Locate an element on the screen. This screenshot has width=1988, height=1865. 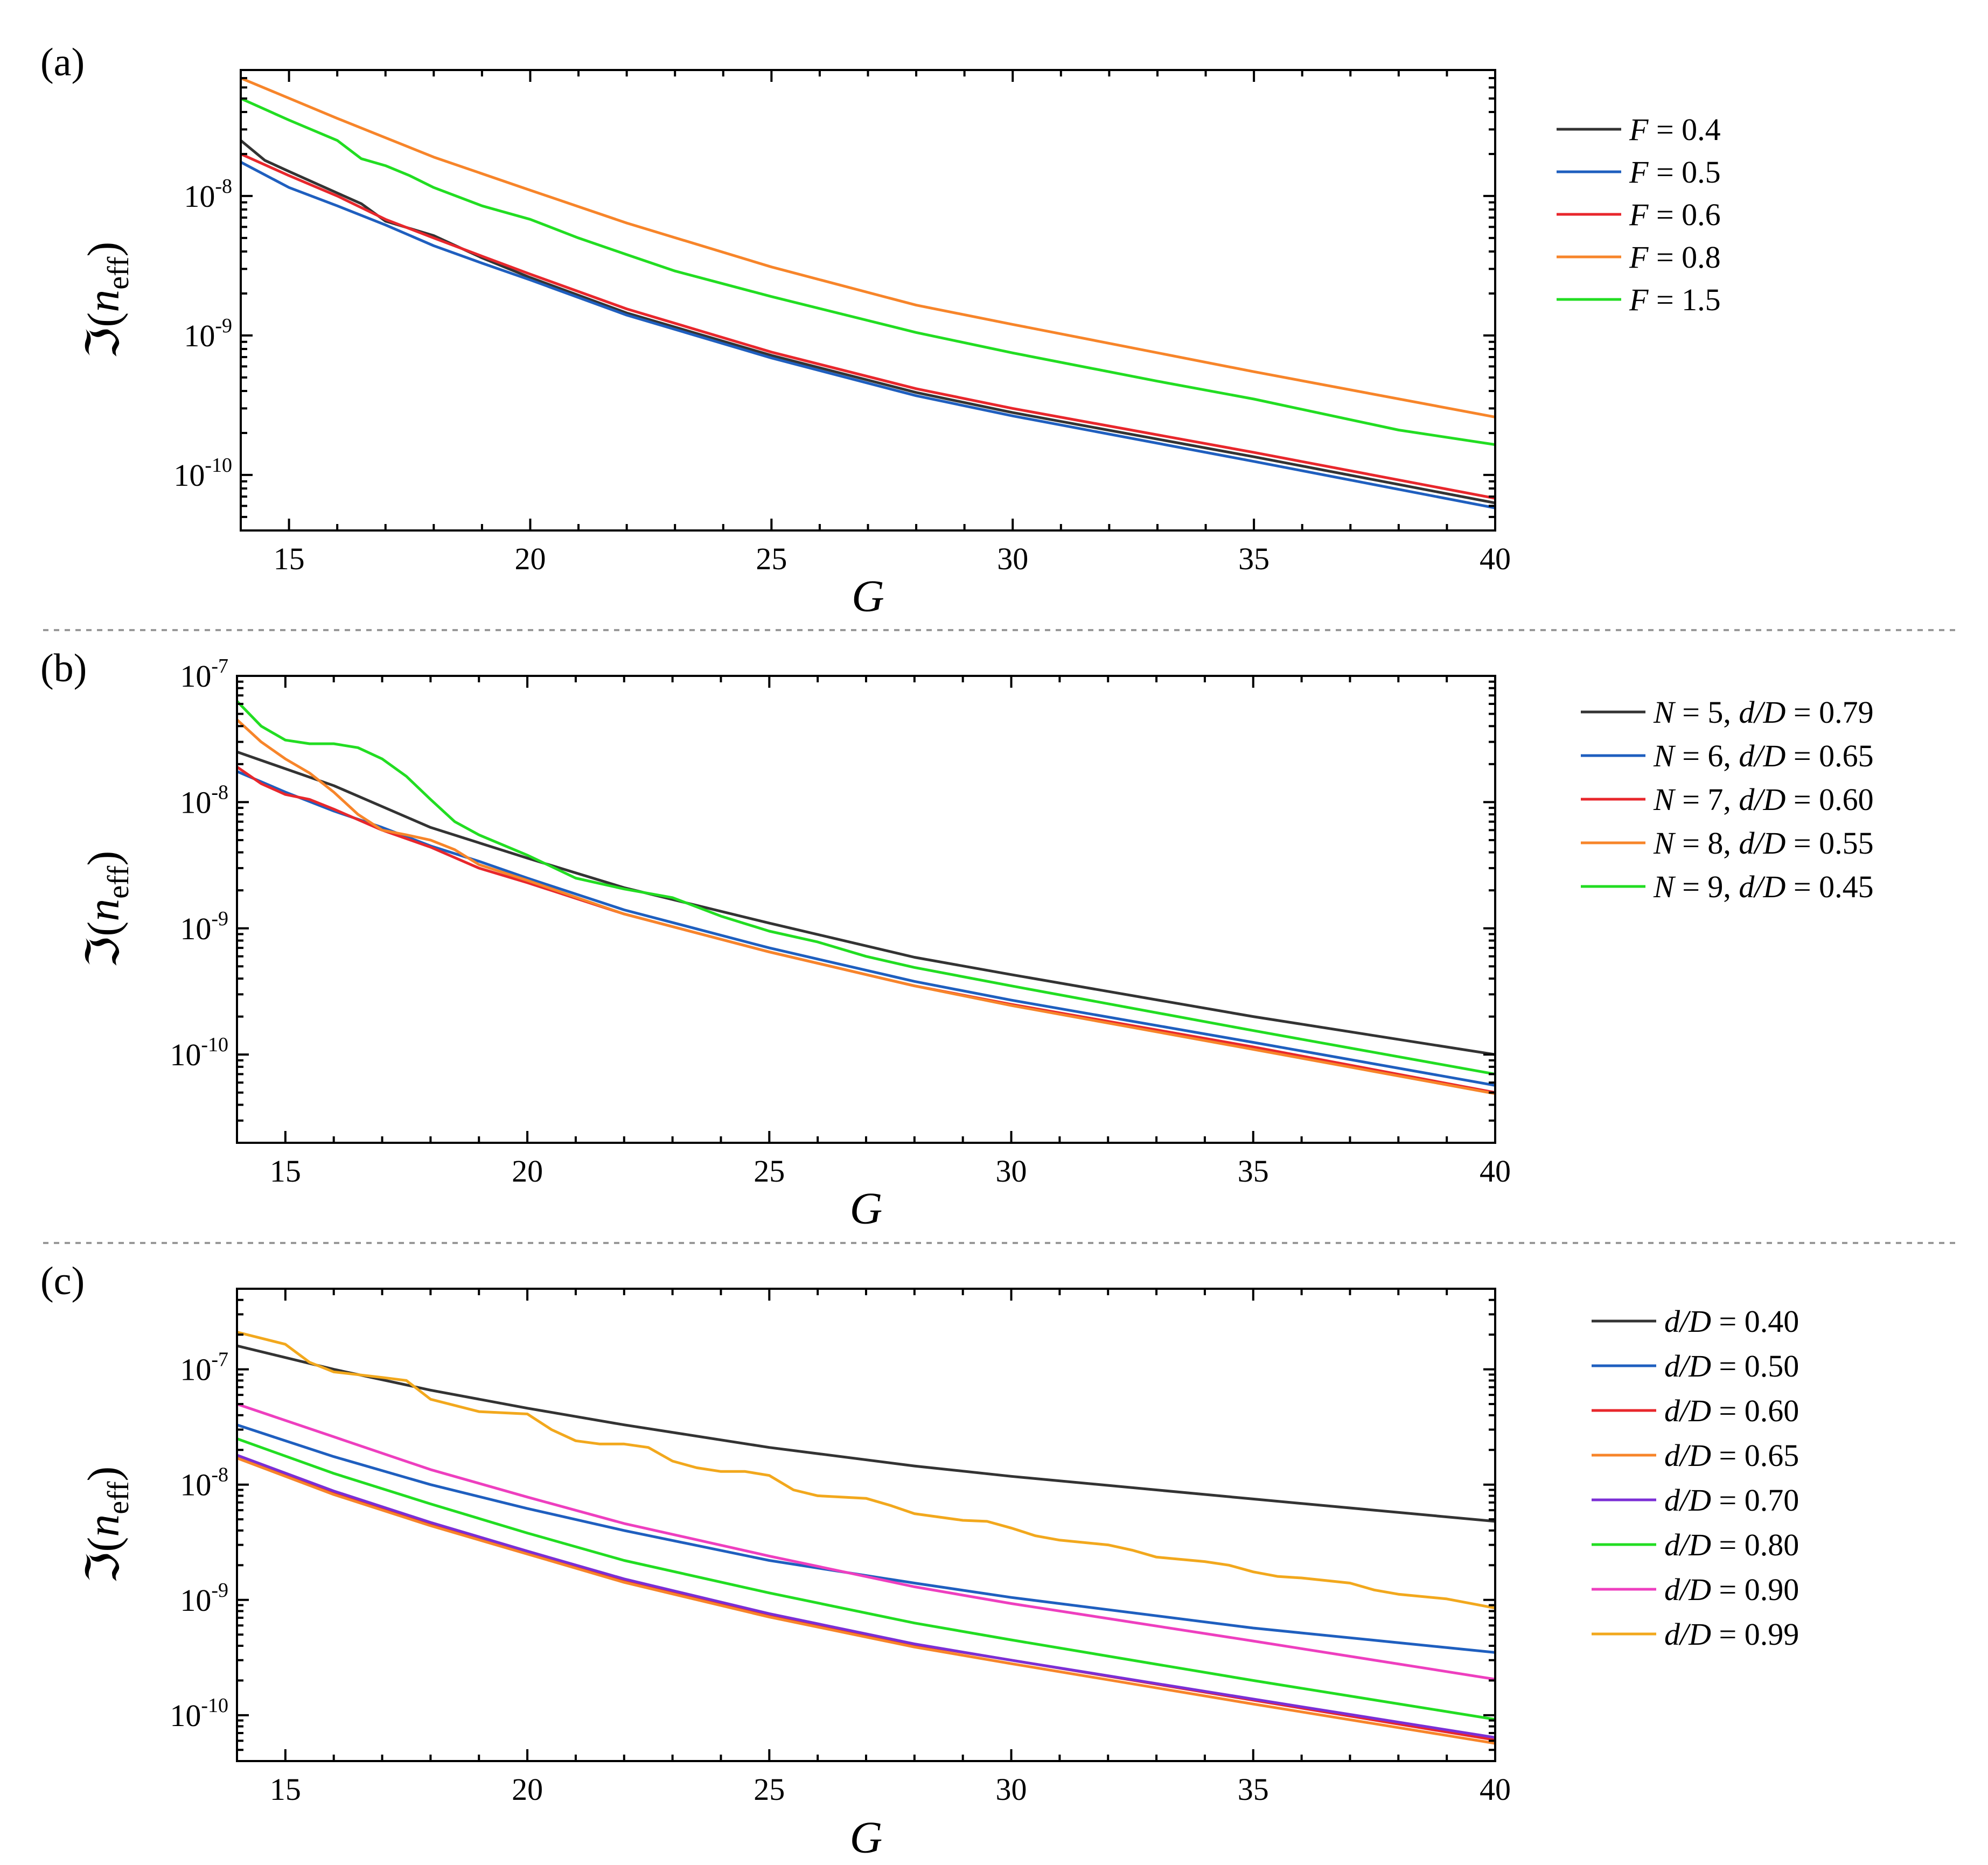
legend-label: d/D = 0.80 is located at coordinates (1731, 1544).